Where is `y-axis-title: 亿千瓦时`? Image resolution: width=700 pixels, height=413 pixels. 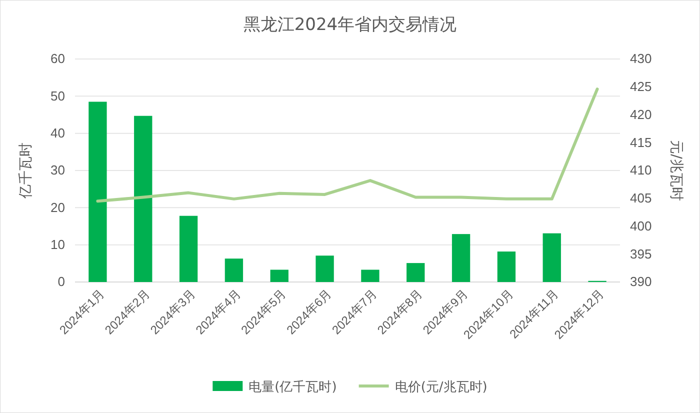
y-axis-title: 亿千瓦时 is located at coordinates (26, 171).